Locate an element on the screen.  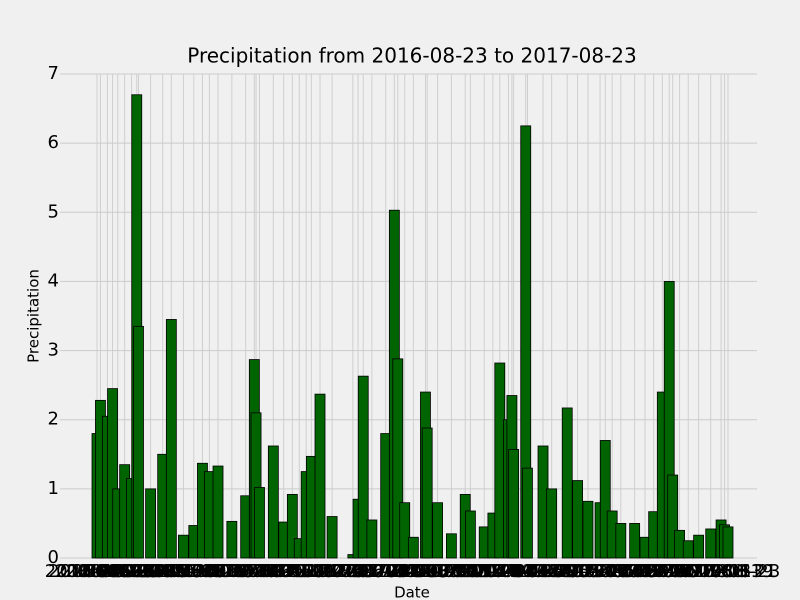
y-tick-label: 5 is located at coordinates (53, 211).